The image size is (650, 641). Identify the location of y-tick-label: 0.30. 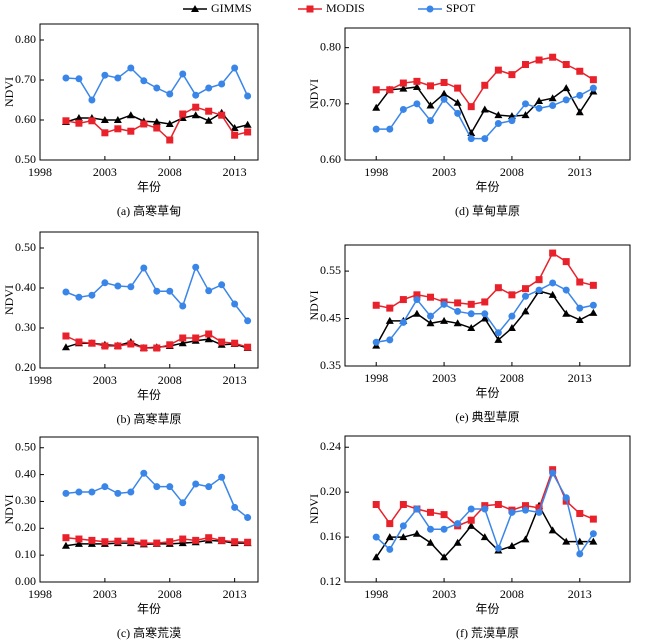
(25, 500).